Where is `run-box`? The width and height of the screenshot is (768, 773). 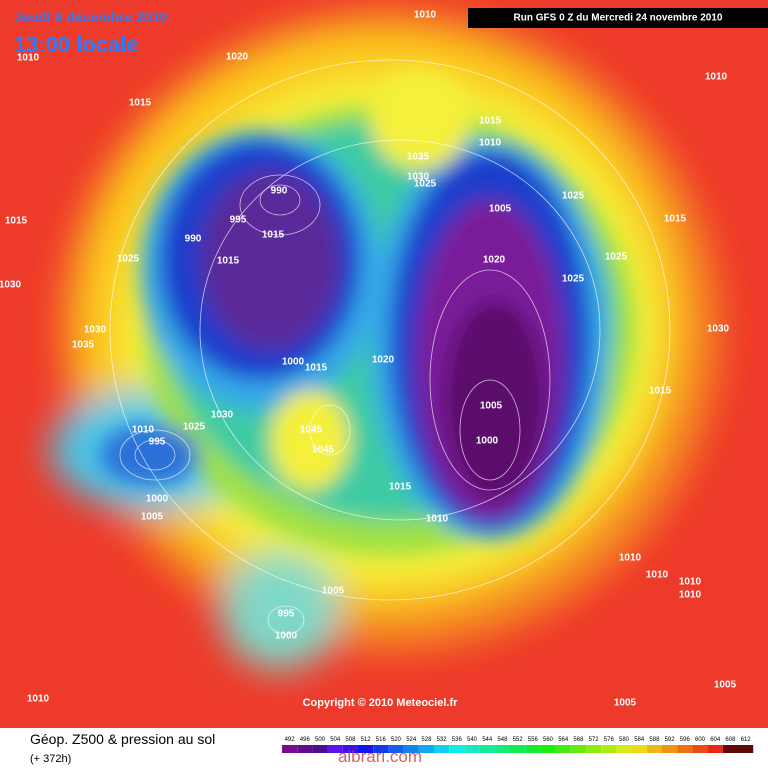
run-box is located at coordinates (618, 18).